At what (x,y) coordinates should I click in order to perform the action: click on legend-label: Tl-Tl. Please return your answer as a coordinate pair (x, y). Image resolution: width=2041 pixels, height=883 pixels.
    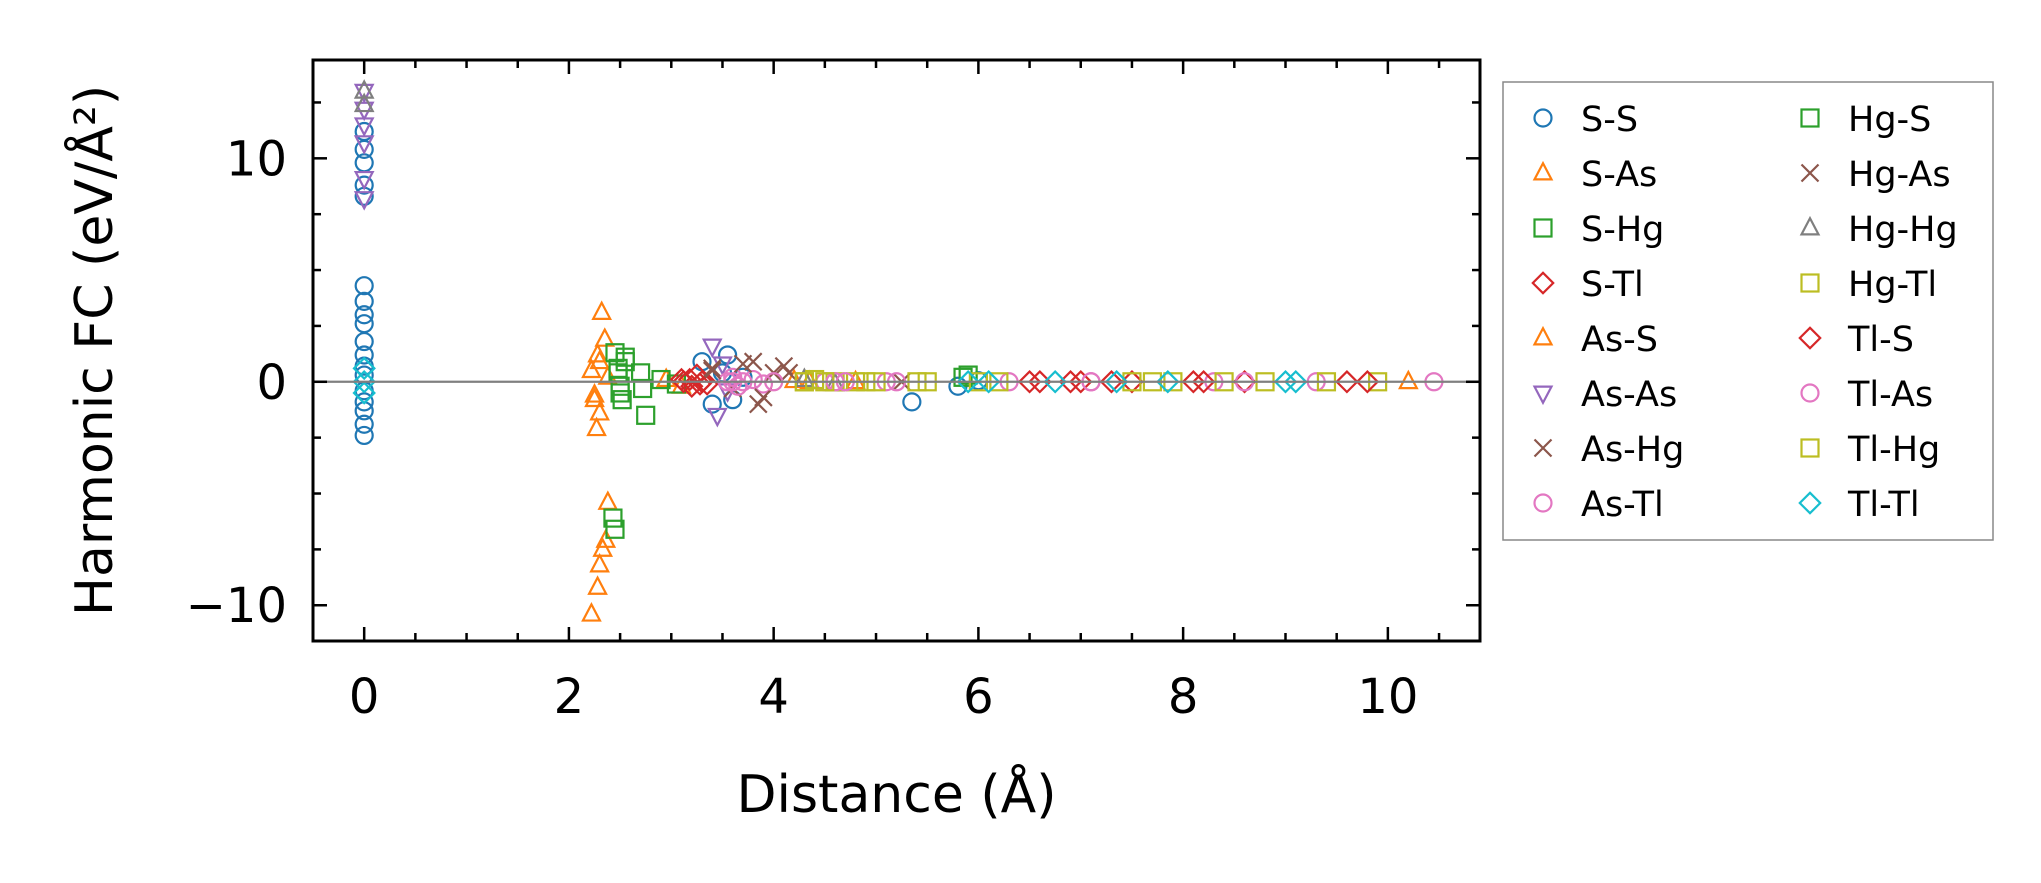
    Looking at the image, I should click on (1883, 505).